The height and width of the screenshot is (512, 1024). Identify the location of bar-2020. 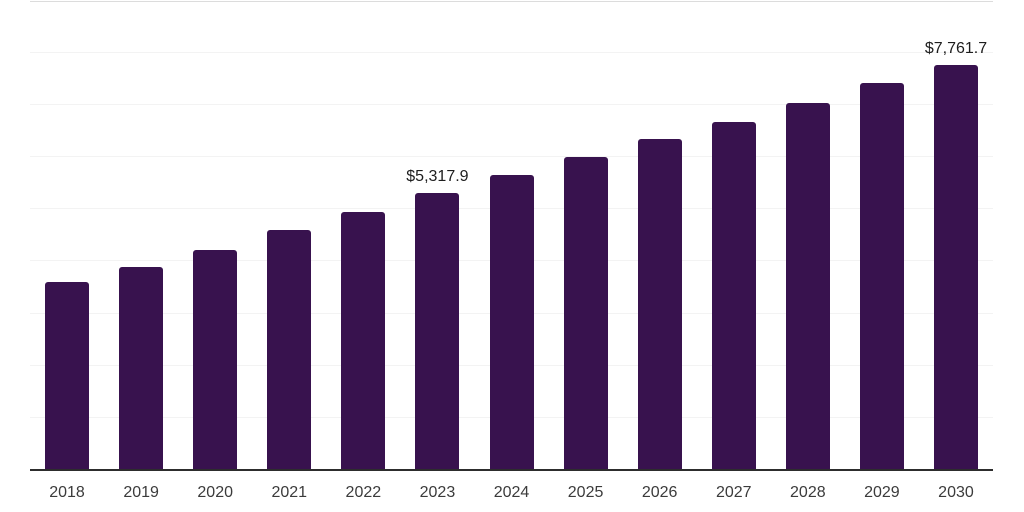
(215, 359).